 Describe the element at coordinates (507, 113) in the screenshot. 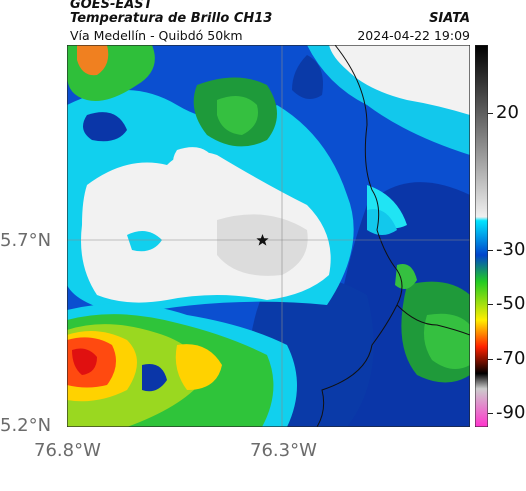

I see `colorbar-label: 20` at that location.